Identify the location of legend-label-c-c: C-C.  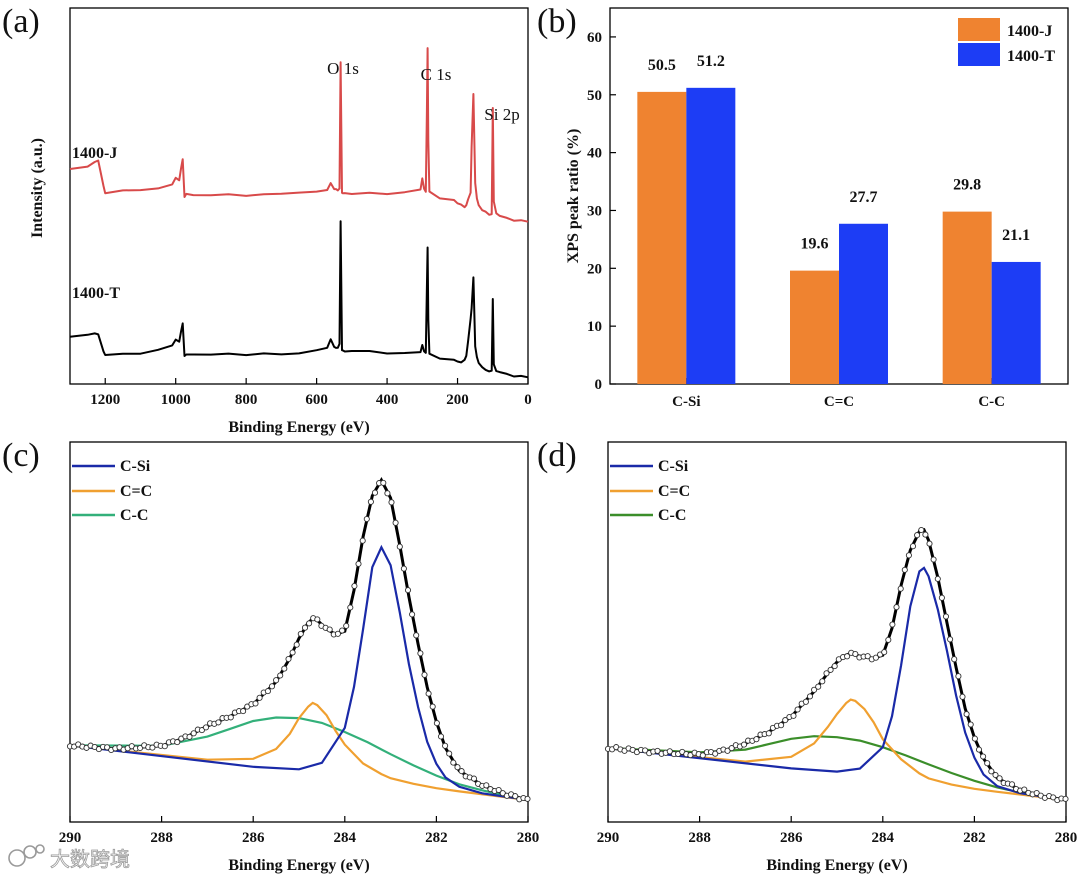
(672, 515).